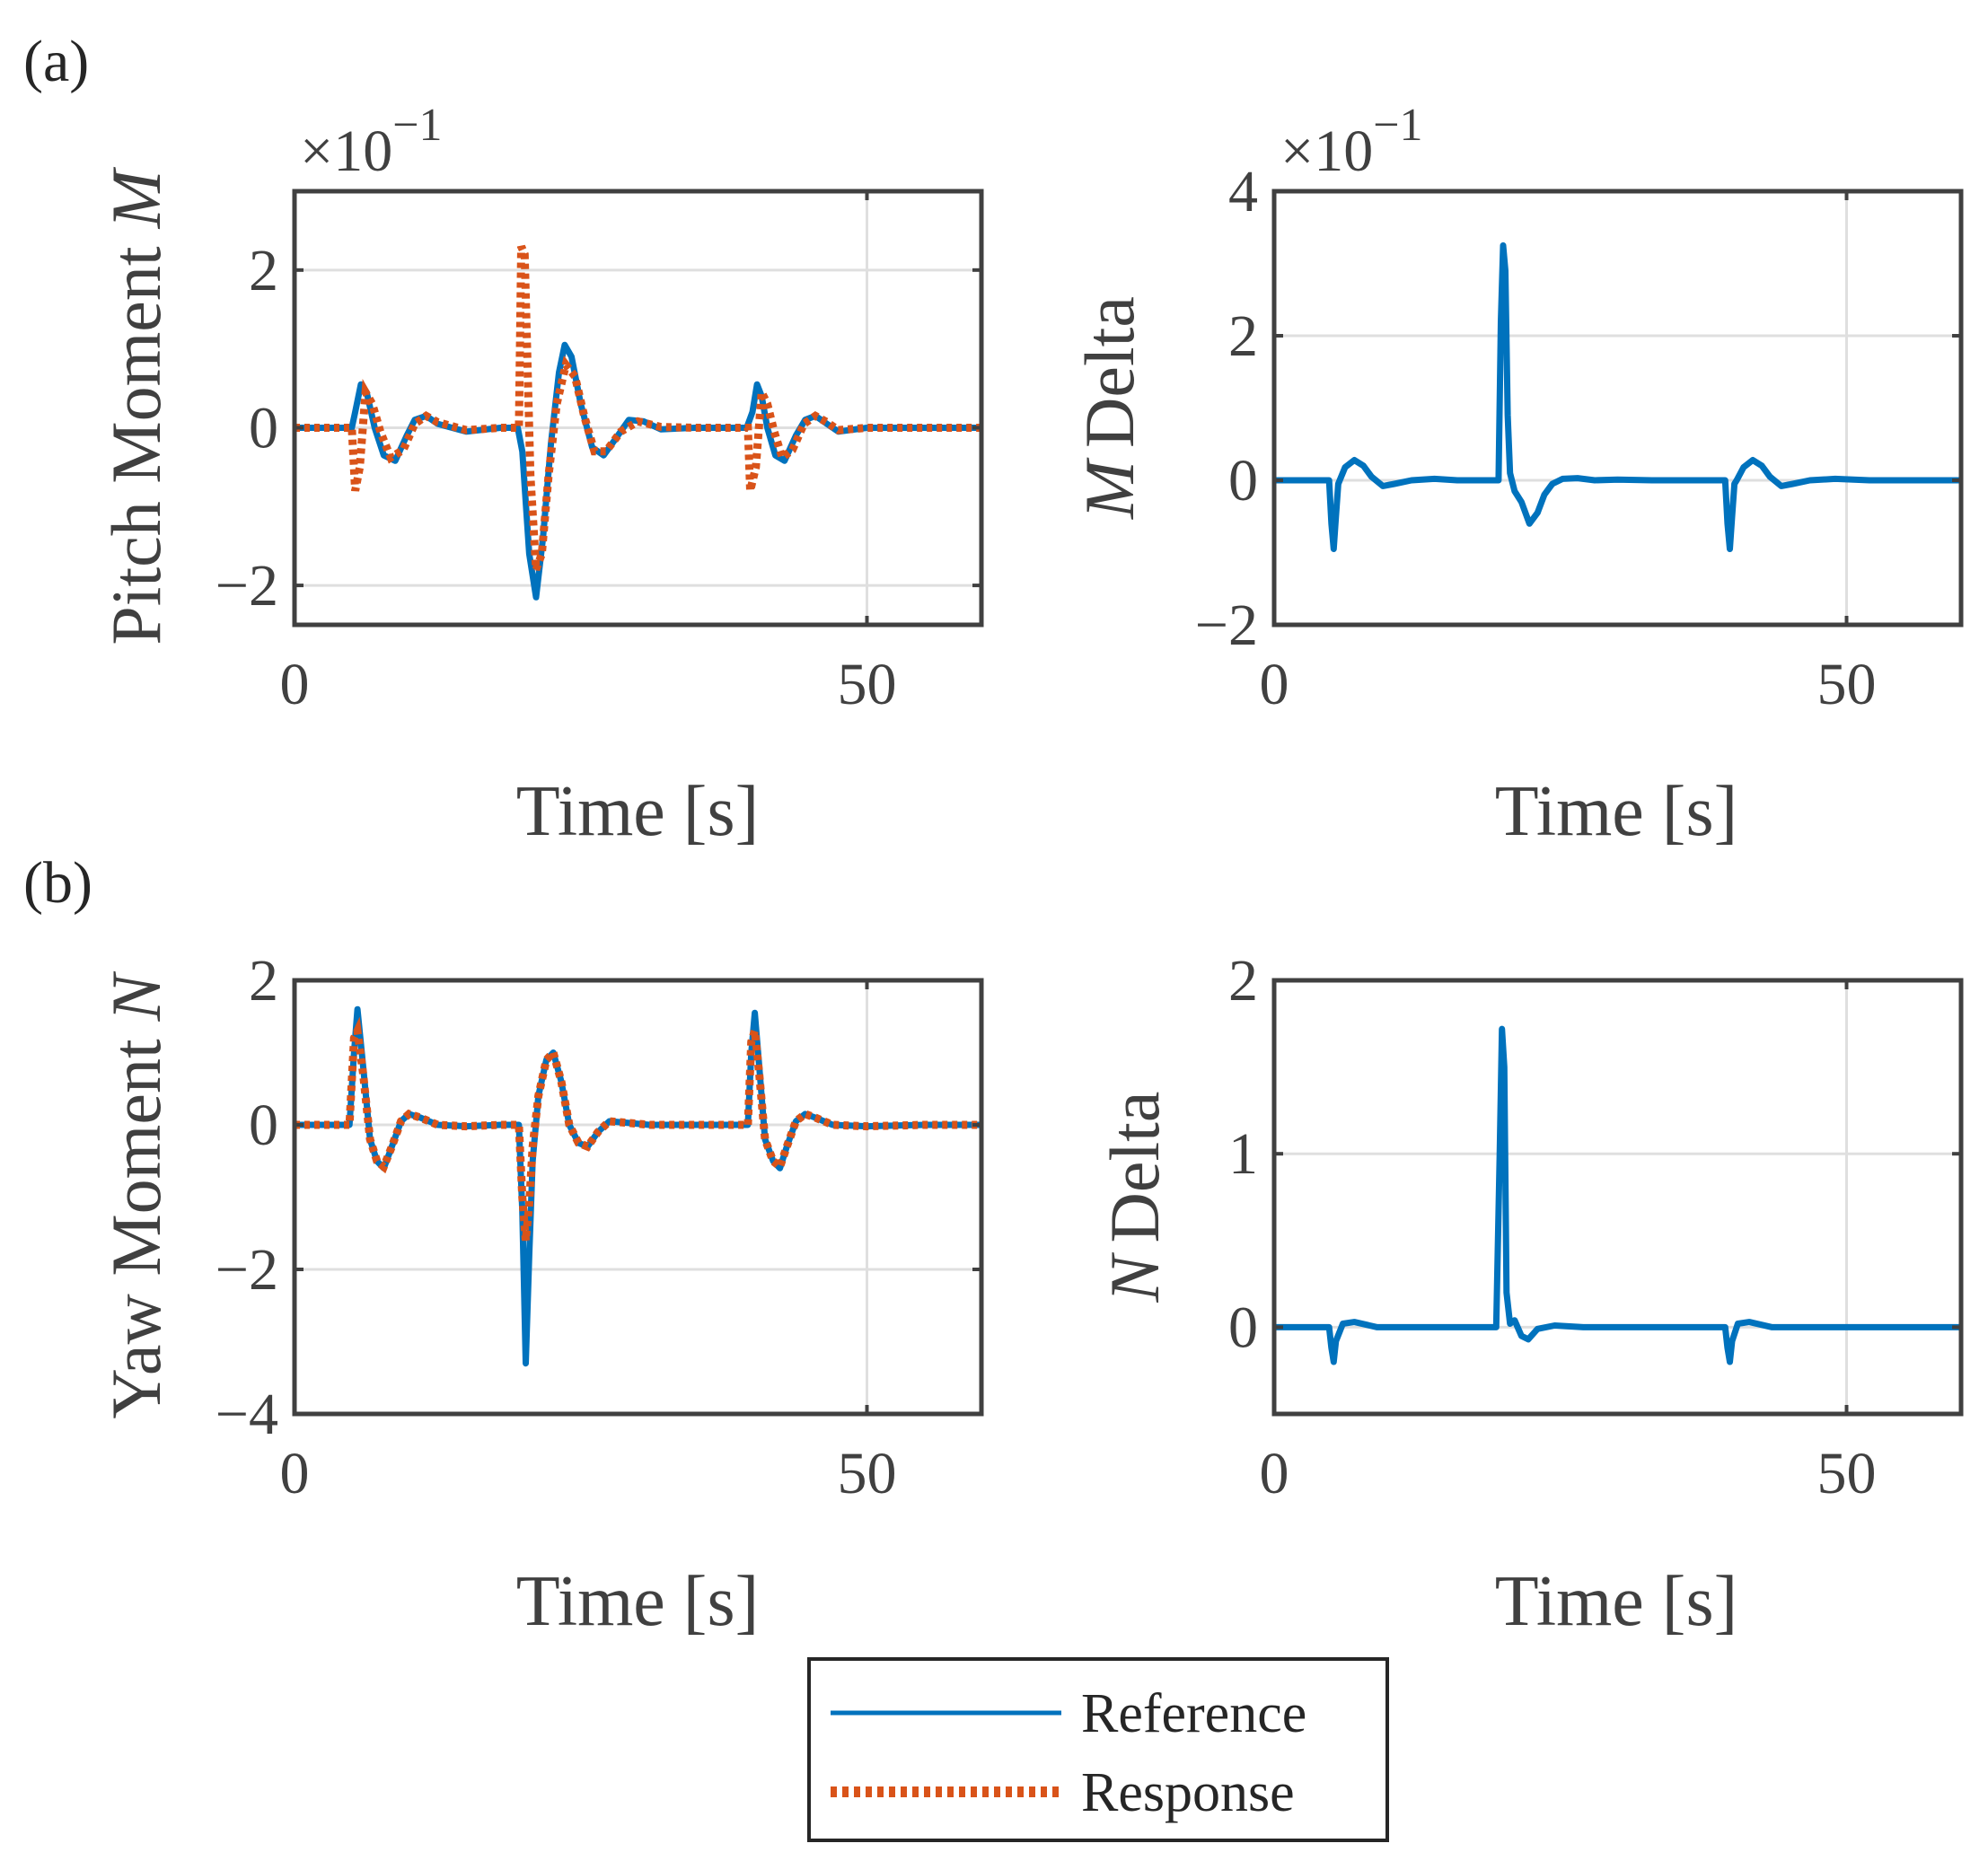  Describe the element at coordinates (247, 1270) in the screenshot. I see `yaw-moment-ytick-label-1: −2` at that location.